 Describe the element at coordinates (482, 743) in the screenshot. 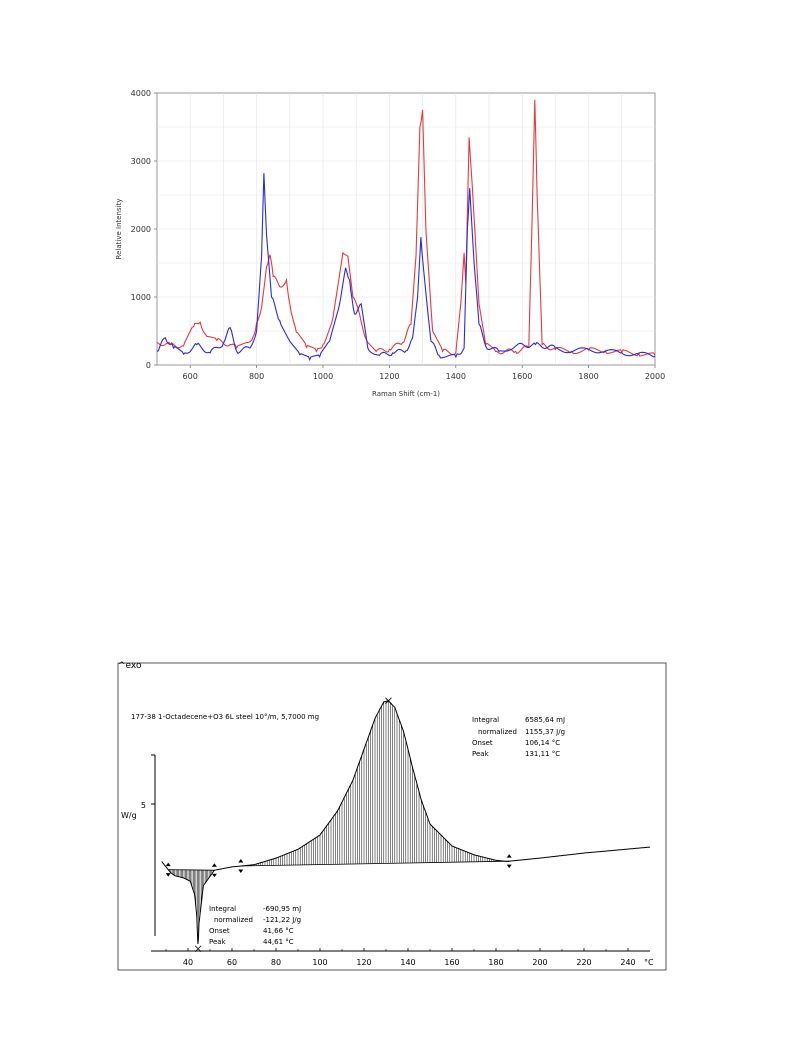

I see `exo-onset-label: Onset` at that location.